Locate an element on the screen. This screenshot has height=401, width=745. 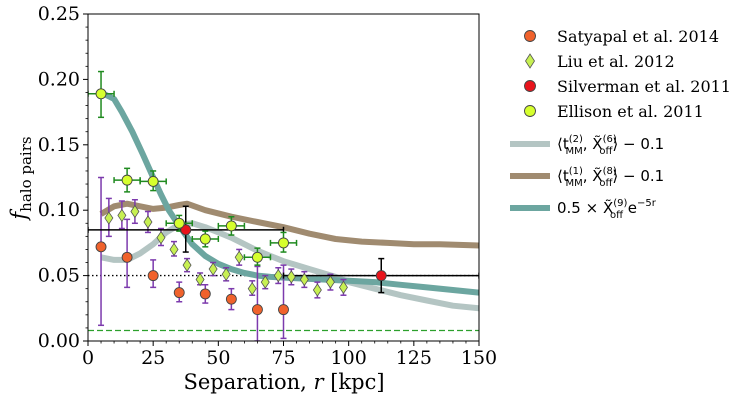
legend-label-satyapal-et-al-2014: Satyapal et al. 2014 is located at coordinates (638, 36).